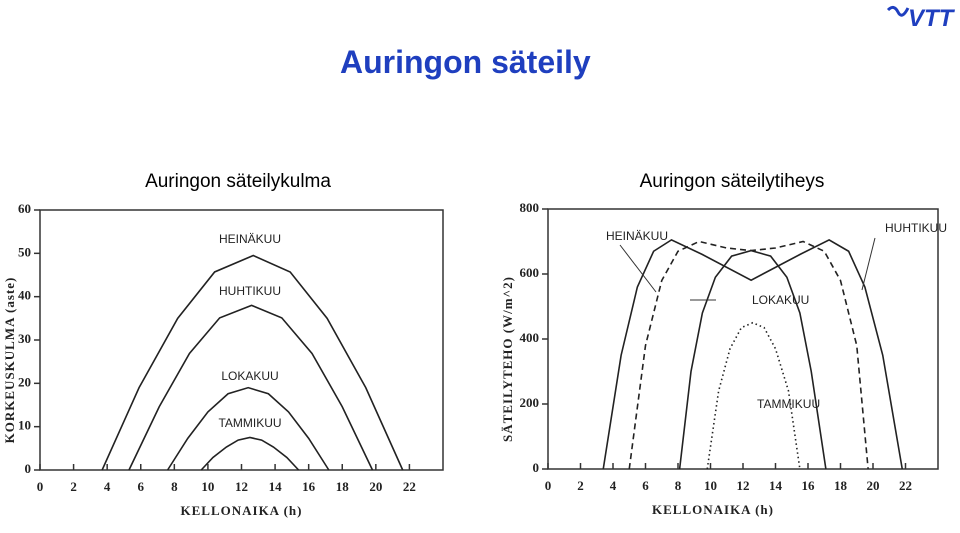 This screenshot has height=533, width=960. Describe the element at coordinates (530, 207) in the screenshot. I see `y-tick-label: 800` at that location.